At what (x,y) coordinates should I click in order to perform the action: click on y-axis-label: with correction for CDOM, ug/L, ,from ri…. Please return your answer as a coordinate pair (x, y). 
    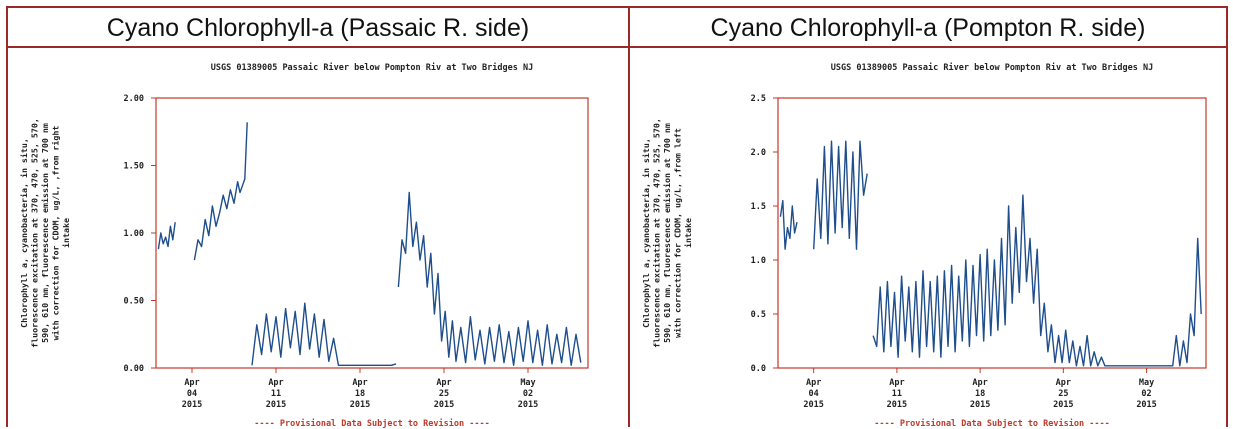
    Looking at the image, I should click on (56, 233).